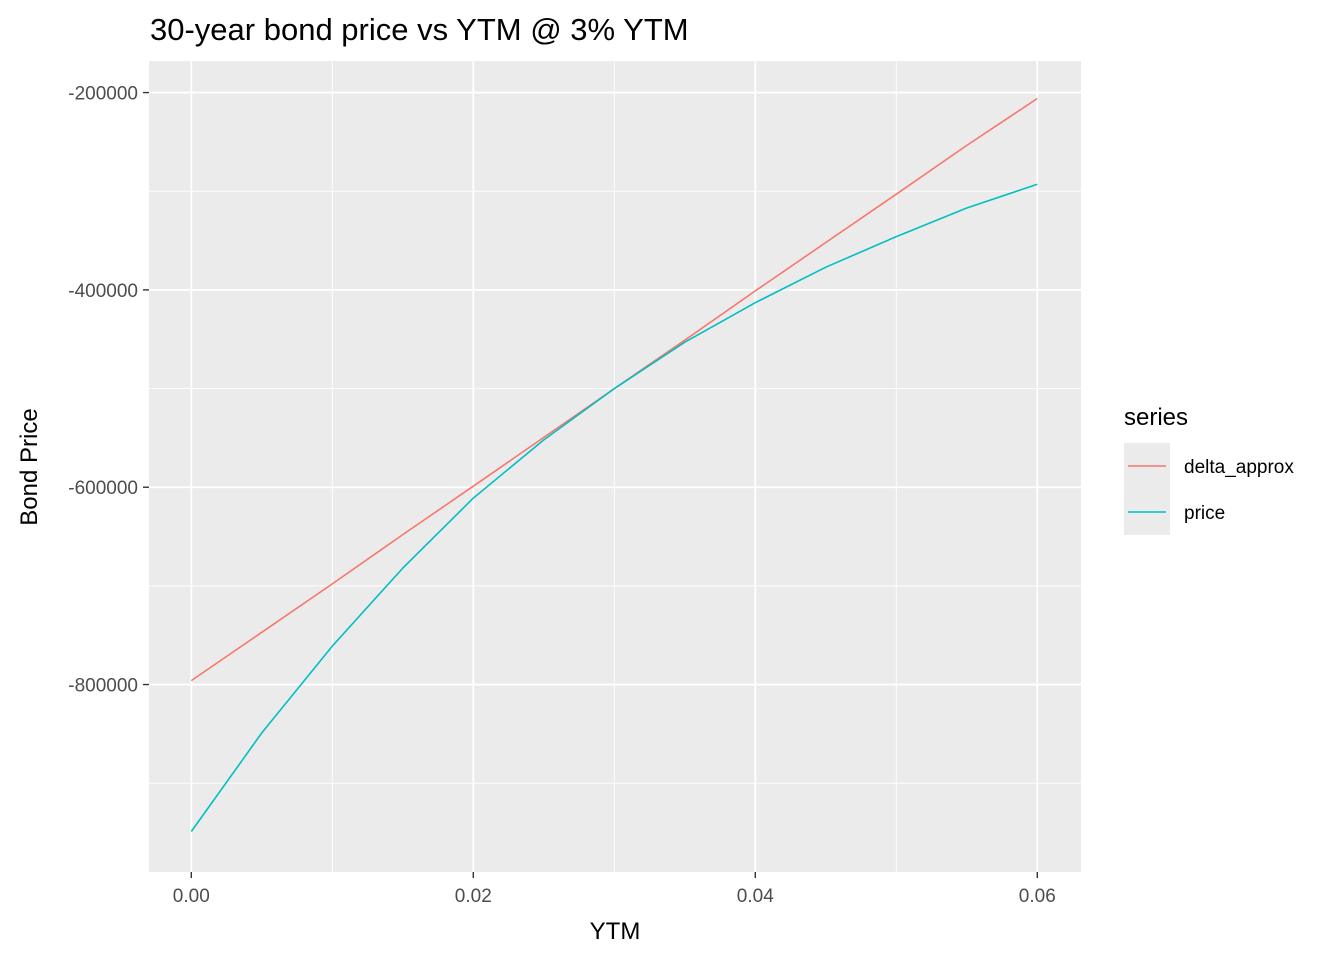 The width and height of the screenshot is (1344, 960). I want to click on legend-item-price: price, so click(1174, 512).